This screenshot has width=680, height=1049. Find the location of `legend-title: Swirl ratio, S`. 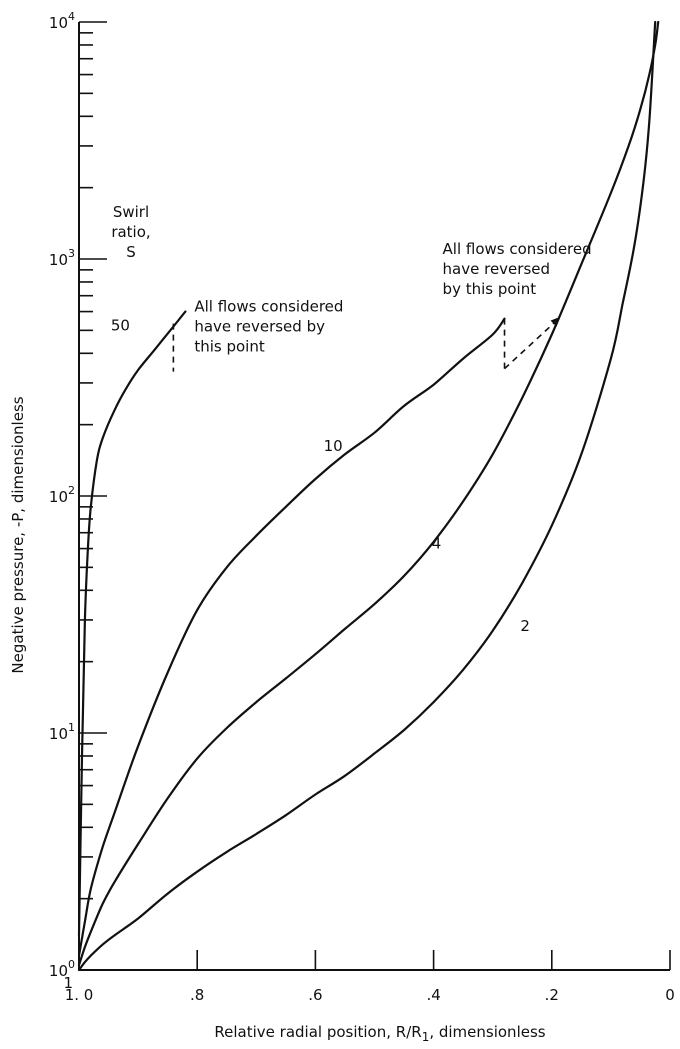

legend-title: Swirl ratio, S is located at coordinates (130, 232).